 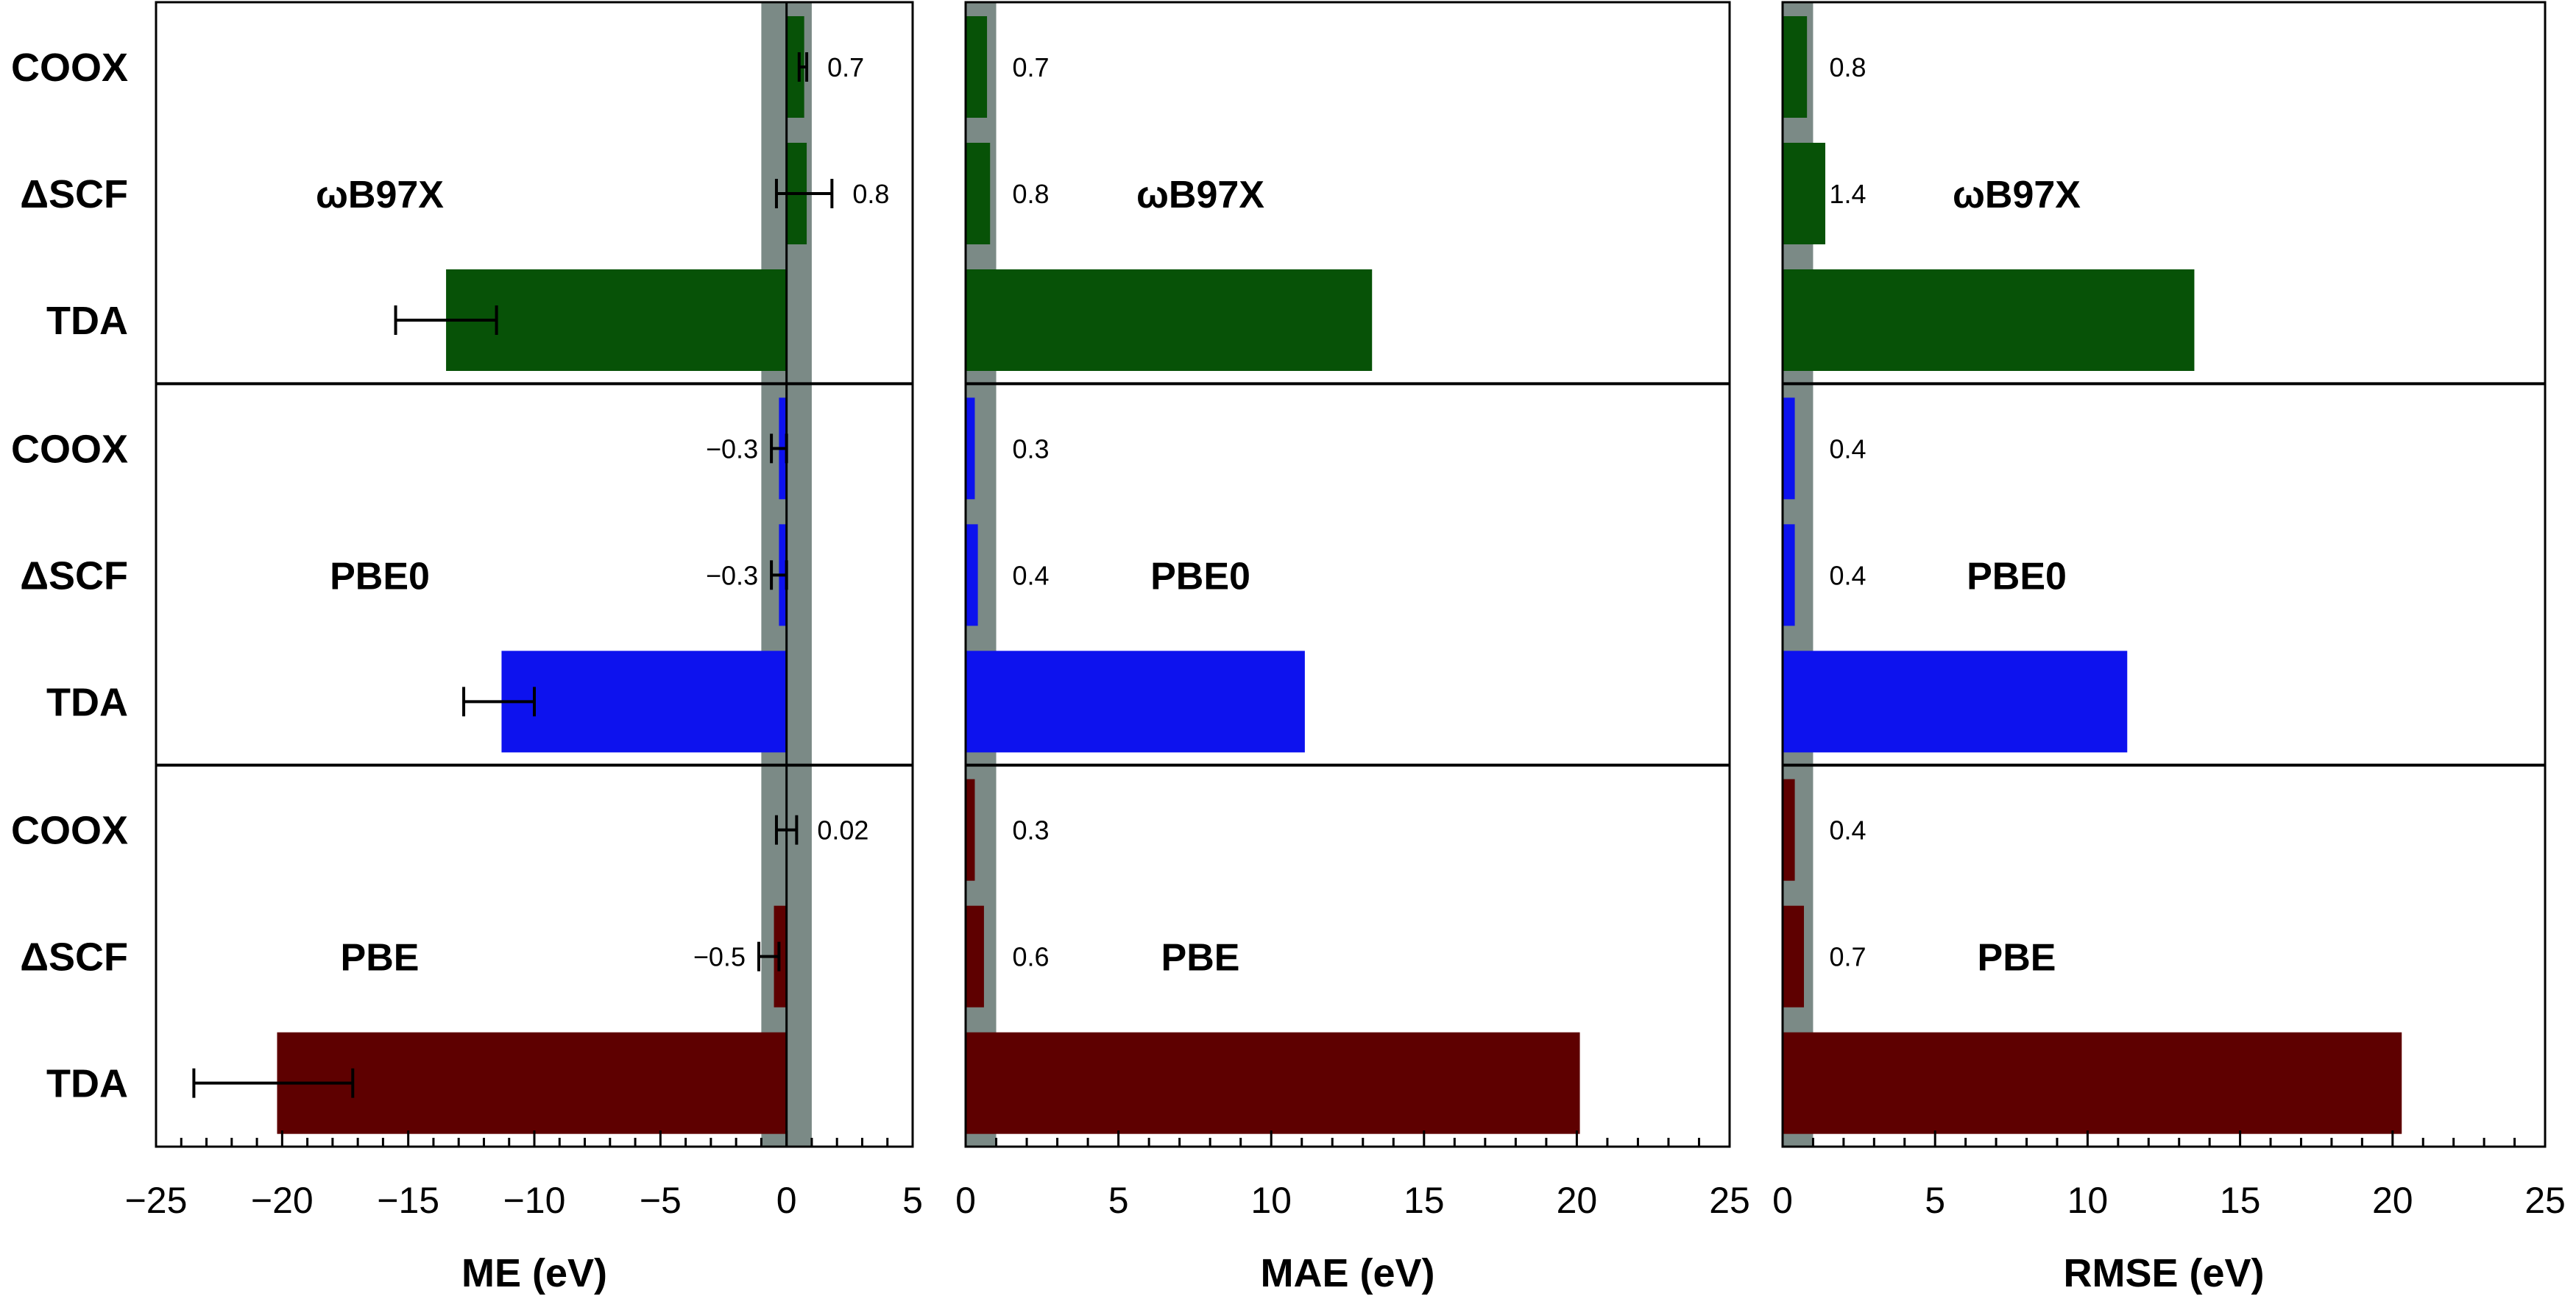 I want to click on data-label-pbe-coox: 0.4, so click(x=1847, y=830).